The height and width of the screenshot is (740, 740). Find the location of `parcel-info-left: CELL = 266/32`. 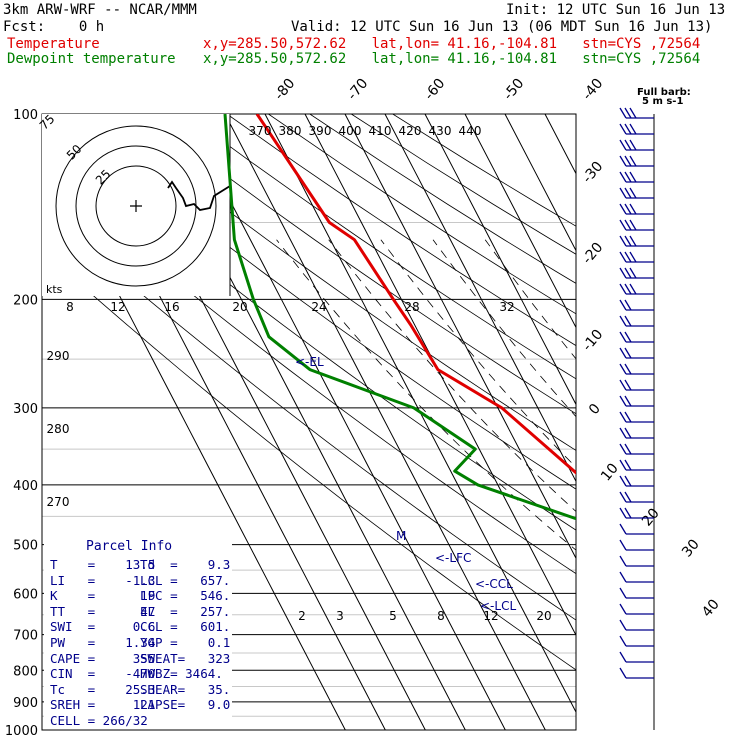

parcel-info-left: CELL = 266/32 is located at coordinates (99, 720).